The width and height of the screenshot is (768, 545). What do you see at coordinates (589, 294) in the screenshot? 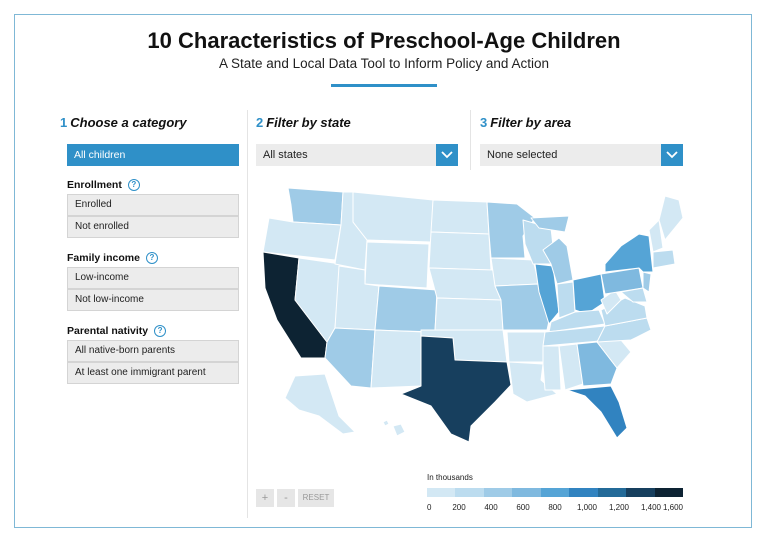
I see `state-ohio` at bounding box center [589, 294].